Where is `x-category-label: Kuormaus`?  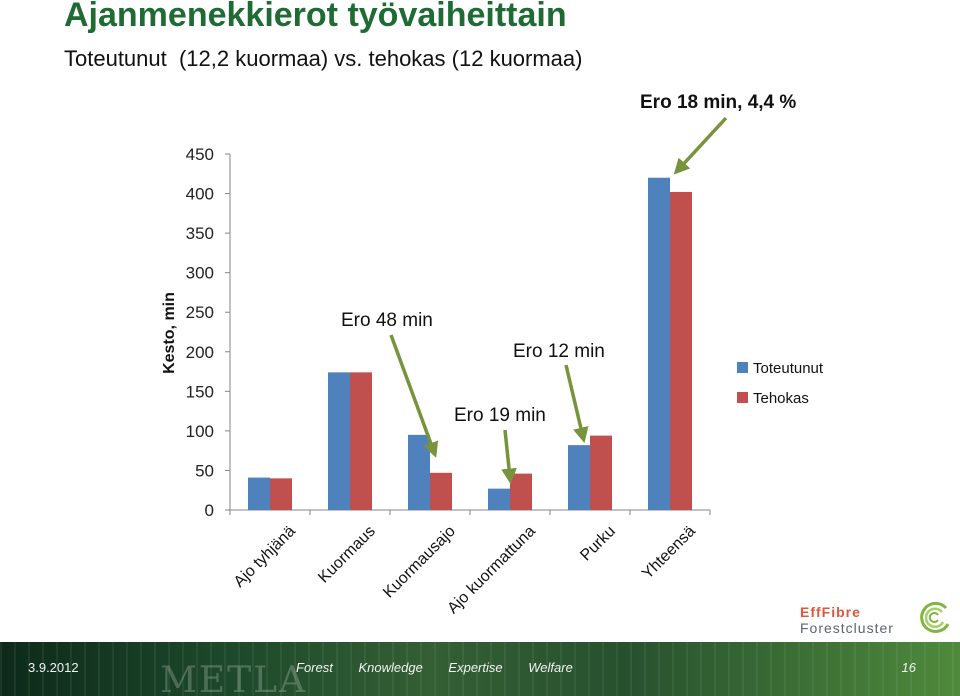
x-category-label: Kuormaus is located at coordinates (347, 555).